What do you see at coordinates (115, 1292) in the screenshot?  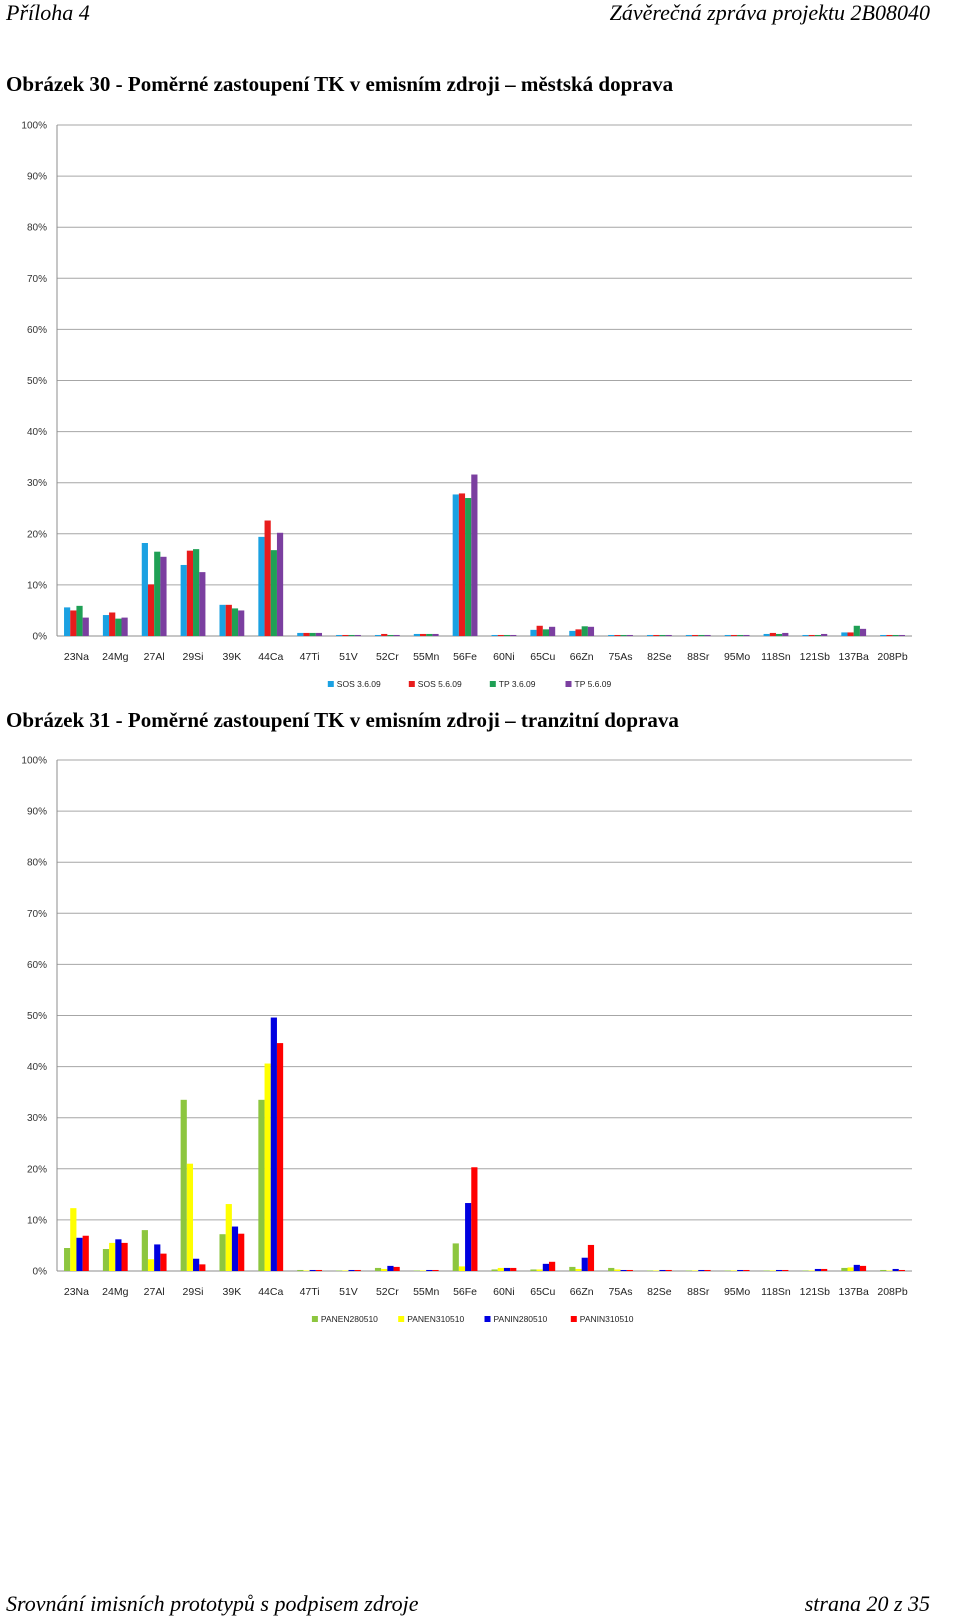 I see `x-category-label: 24Mg` at bounding box center [115, 1292].